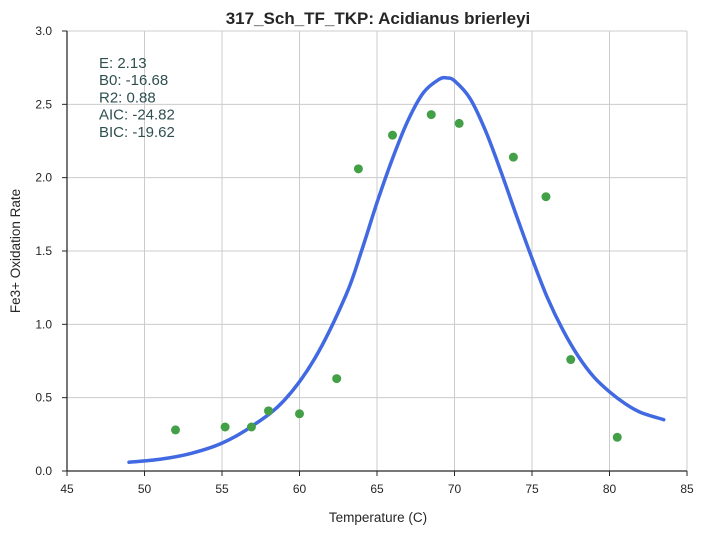 Image resolution: width=706 pixels, height=534 pixels. What do you see at coordinates (43, 178) in the screenshot?
I see `y-tick-label: 2.0` at bounding box center [43, 178].